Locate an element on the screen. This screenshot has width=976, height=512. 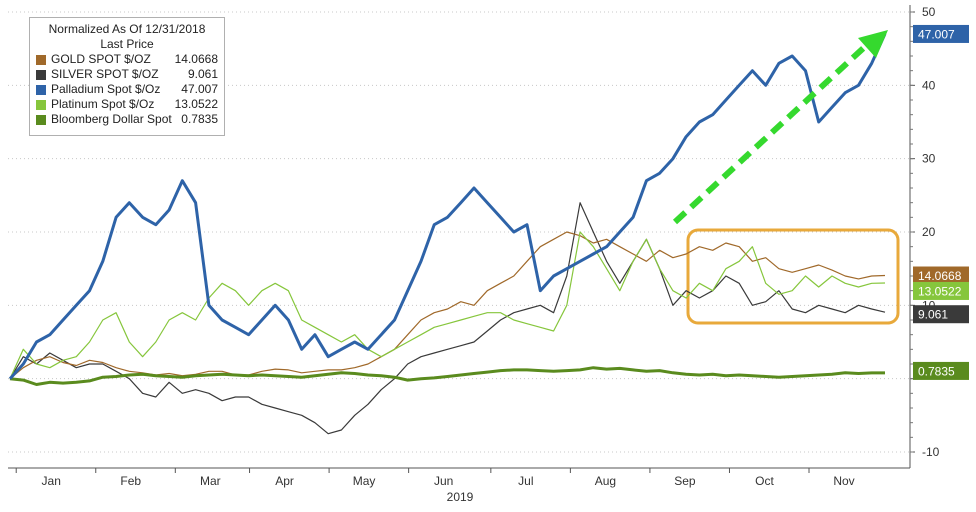
legend-row-silver: SILVER SPOT $/OZ 9.061 is located at coordinates (127, 74).